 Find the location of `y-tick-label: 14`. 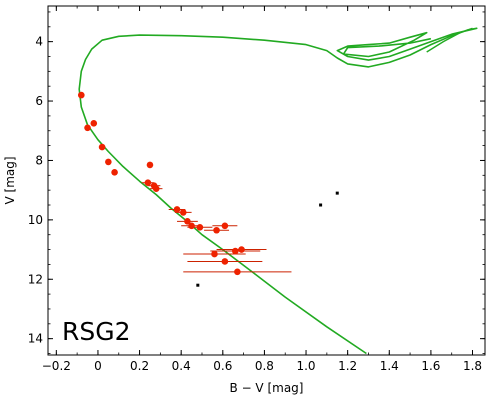

y-tick-label: 14 is located at coordinates (35, 339).